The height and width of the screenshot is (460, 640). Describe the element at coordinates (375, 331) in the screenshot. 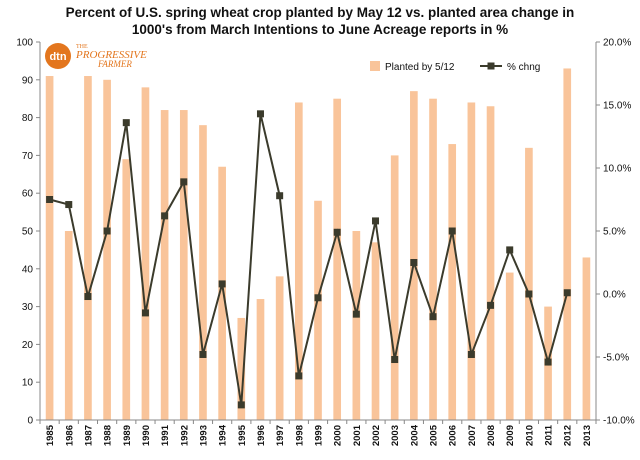

I see `bar-2002` at that location.